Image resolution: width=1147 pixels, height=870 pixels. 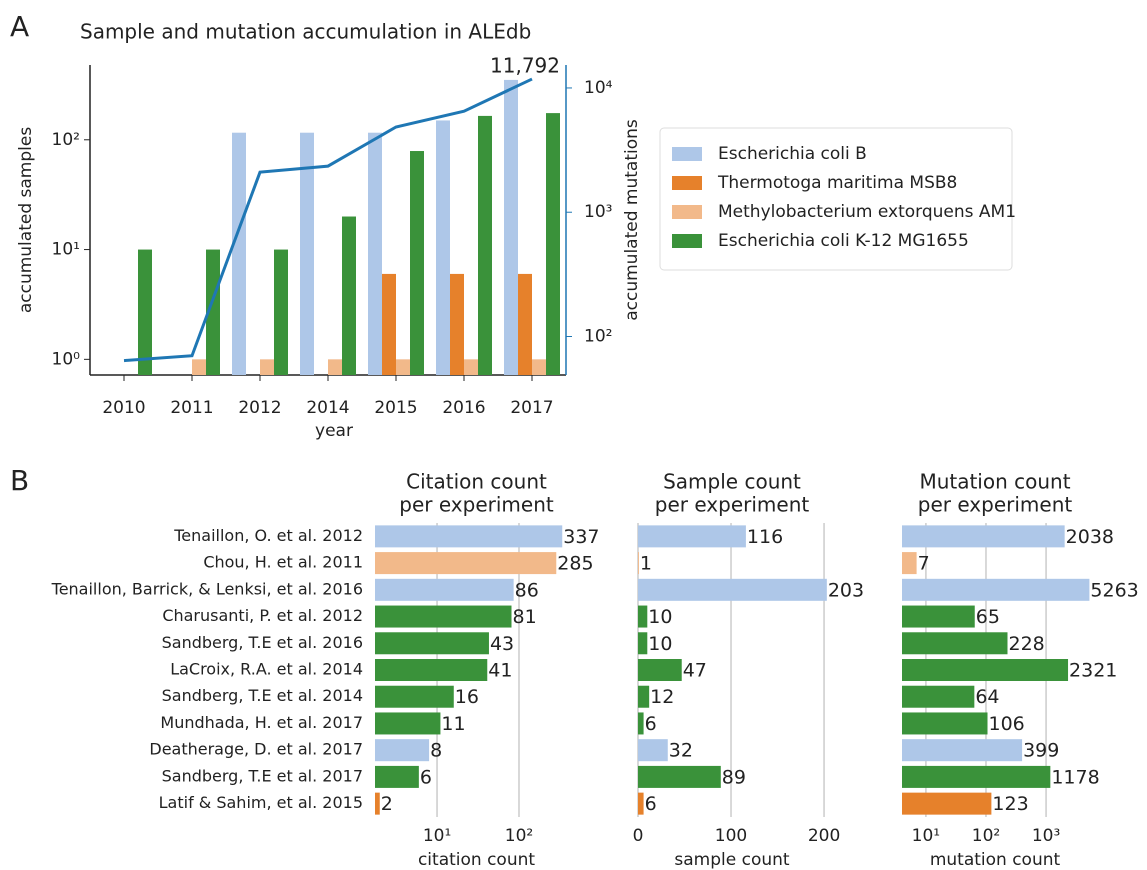 What do you see at coordinates (646, 564) in the screenshot?
I see `value-label: 1` at bounding box center [646, 564].